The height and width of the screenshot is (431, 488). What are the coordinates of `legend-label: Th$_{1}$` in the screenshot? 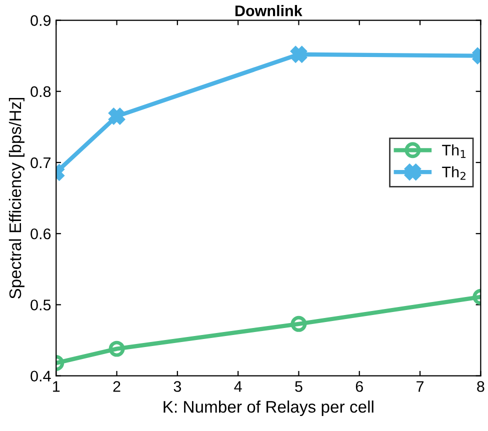 It's located at (454, 151).